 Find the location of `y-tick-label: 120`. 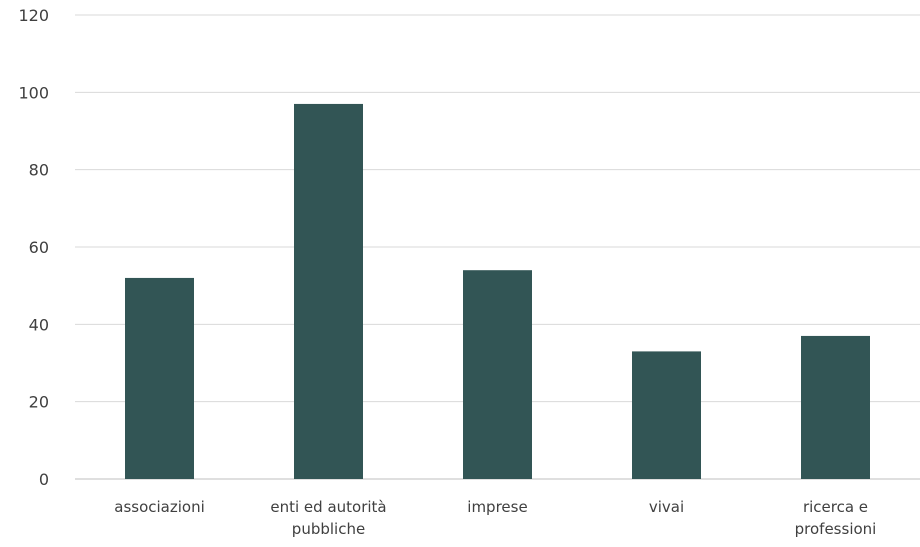

y-tick-label: 120 is located at coordinates (33, 15).